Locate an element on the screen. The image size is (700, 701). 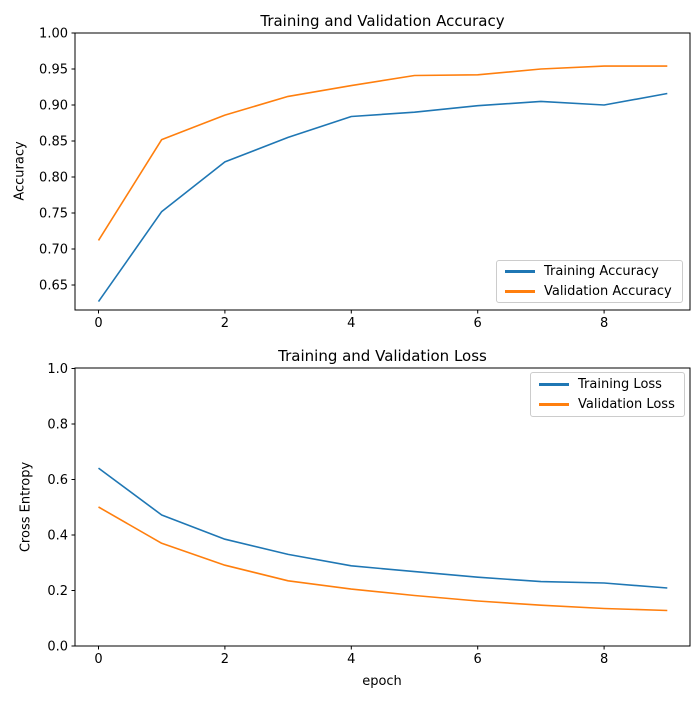
legend-label: Training Loss is located at coordinates (620, 384).